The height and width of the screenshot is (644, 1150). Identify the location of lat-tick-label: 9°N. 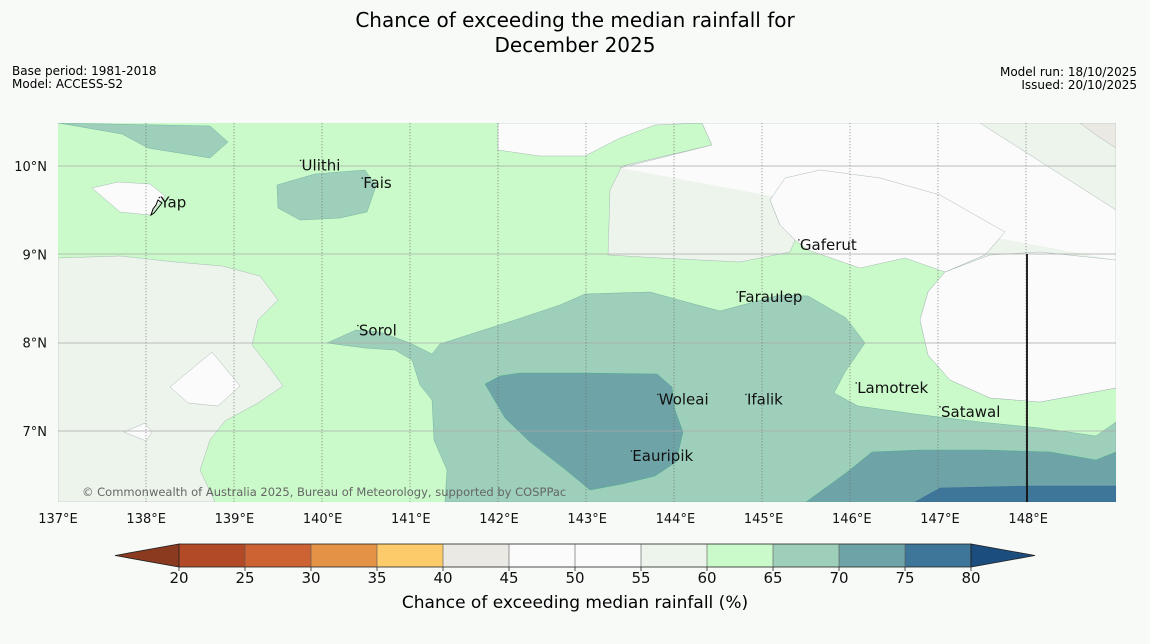
(35, 255).